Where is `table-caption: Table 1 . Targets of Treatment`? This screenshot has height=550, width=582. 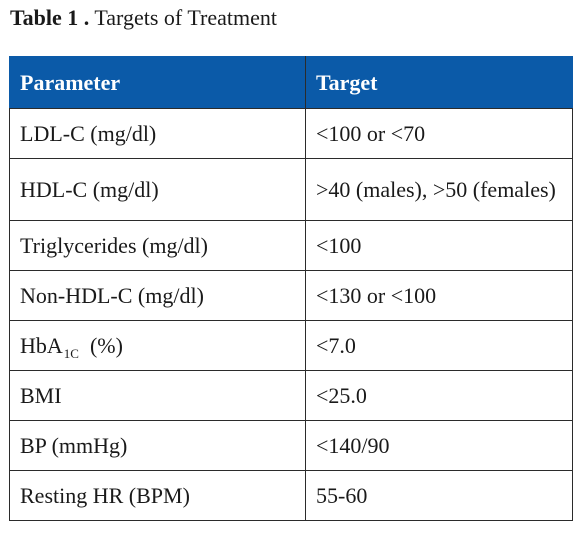
table-caption: Table 1 . Targets of Treatment is located at coordinates (143, 18).